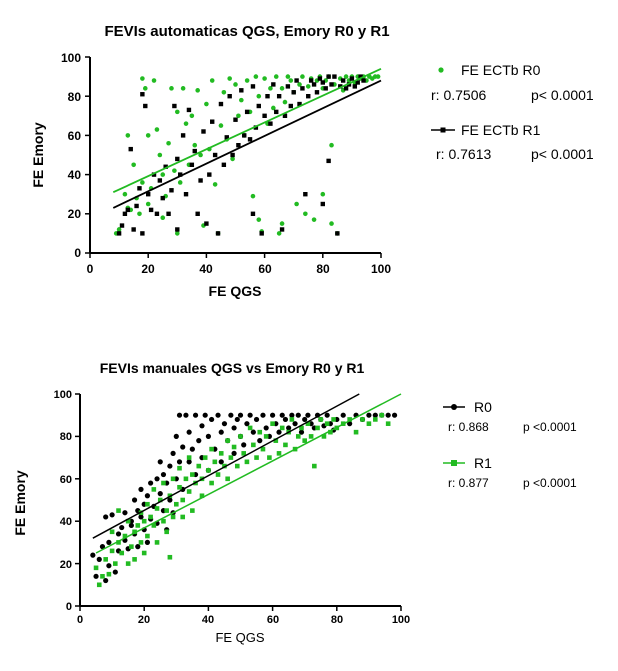 The width and height of the screenshot is (618, 671). What do you see at coordinates (246, 31) in the screenshot?
I see `chart1-title: FEVIs automaticas QGS, Emory R0 y R1` at bounding box center [246, 31].